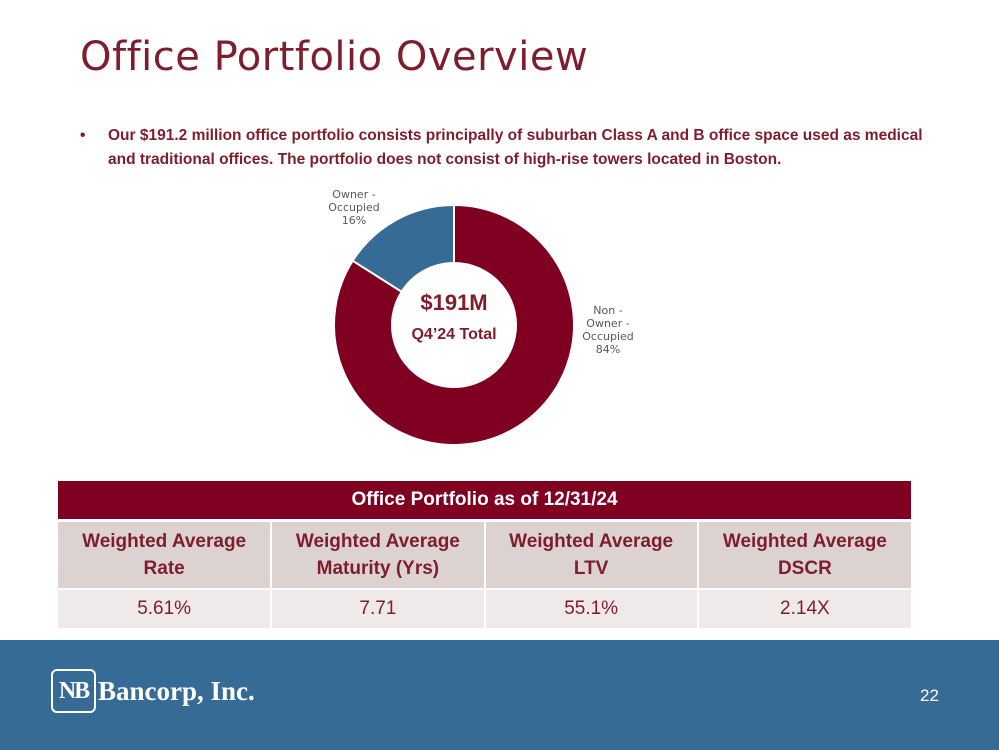 This screenshot has height=750, width=999. I want to click on page-title: Office Portfolio Overview, so click(334, 57).